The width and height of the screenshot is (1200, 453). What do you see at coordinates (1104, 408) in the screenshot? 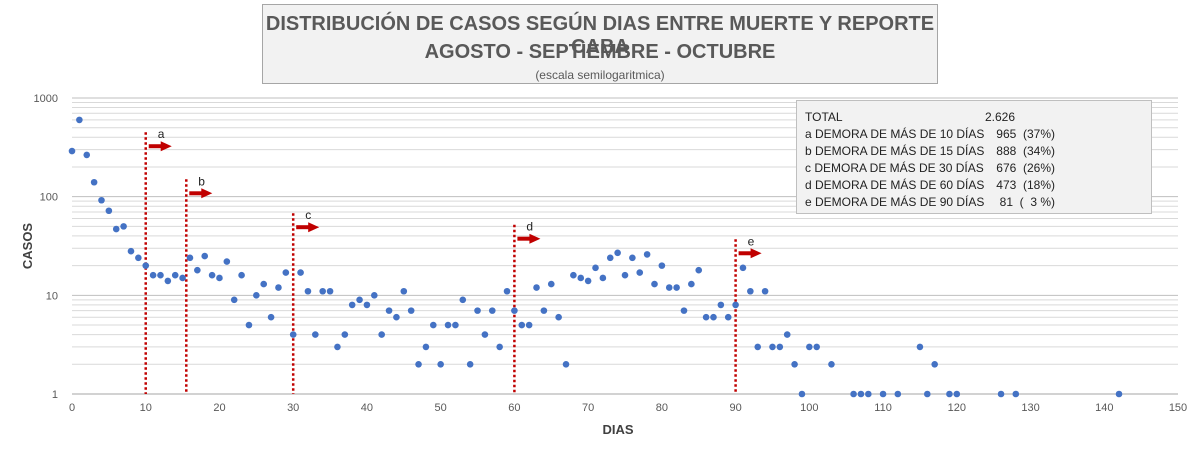
I see `x-tick-label: 140` at bounding box center [1104, 408].